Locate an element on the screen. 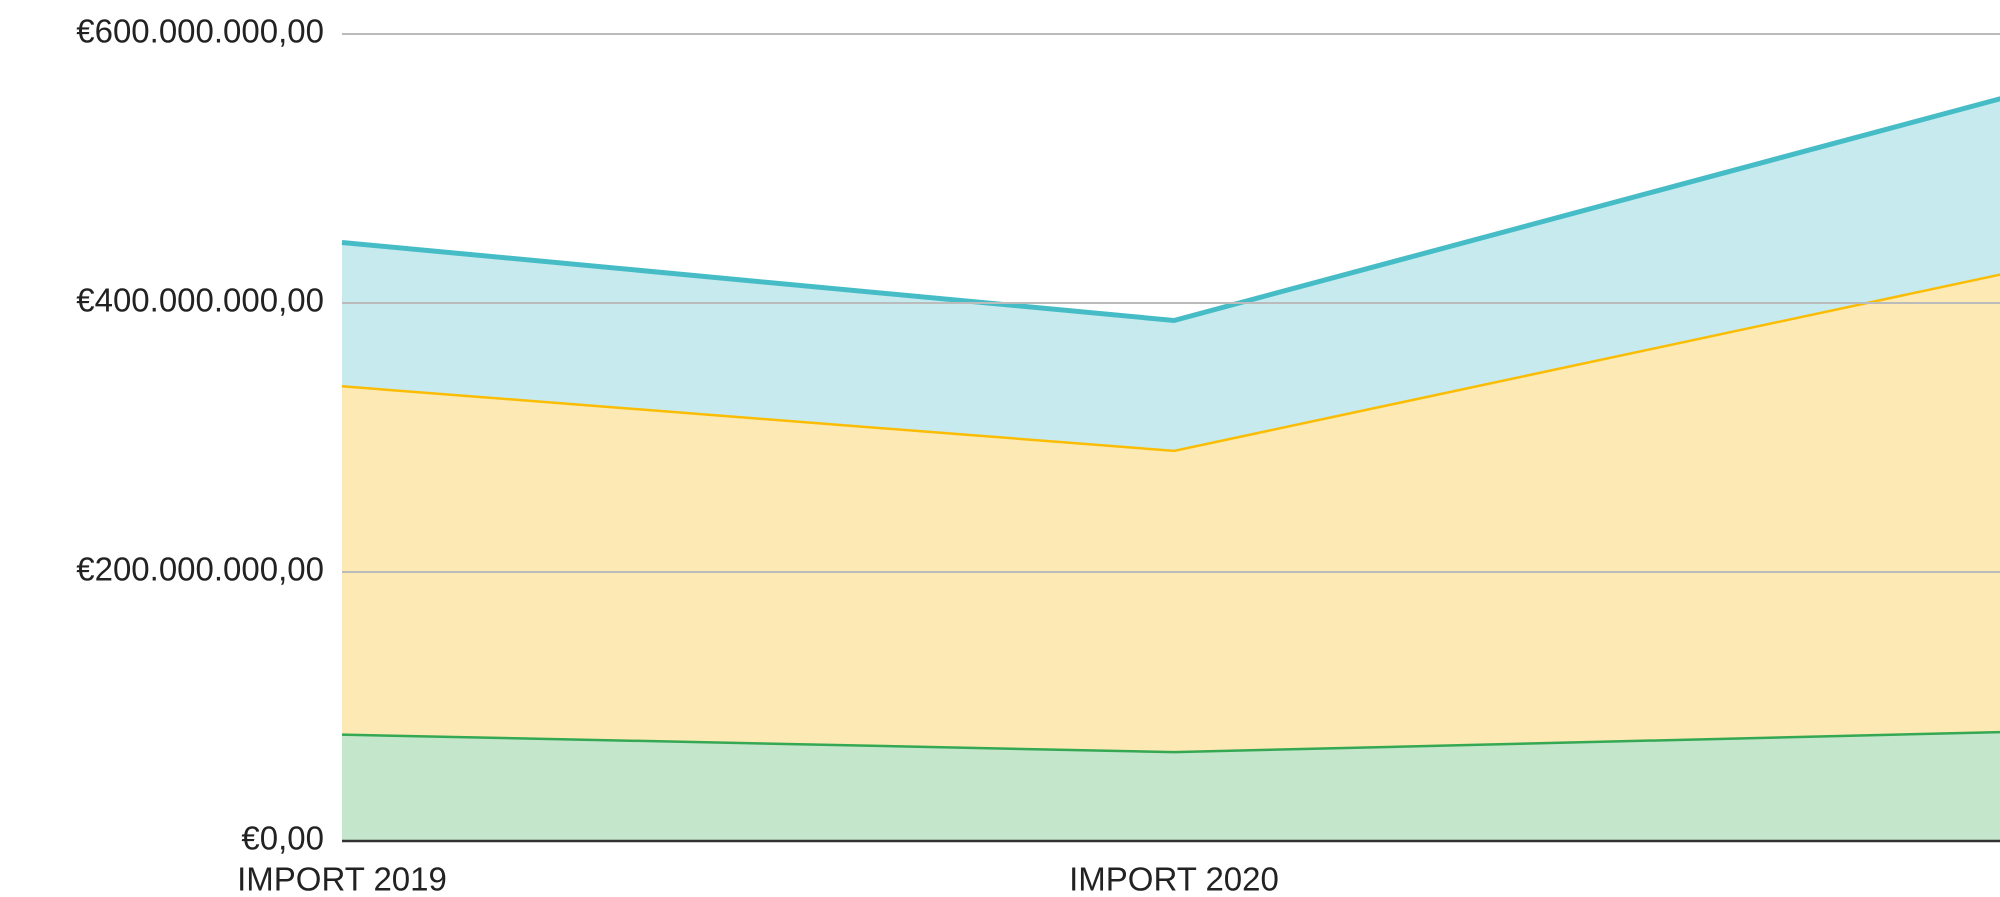 This screenshot has width=2000, height=897. y-tick-label: €0,00 is located at coordinates (282, 838).